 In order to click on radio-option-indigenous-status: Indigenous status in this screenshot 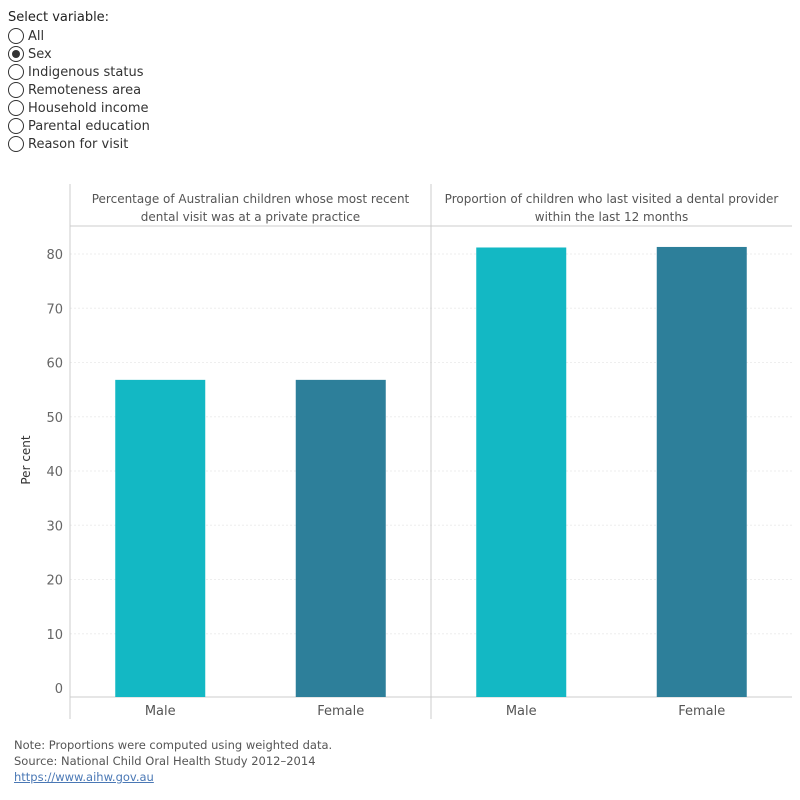, I will do `click(79, 72)`.